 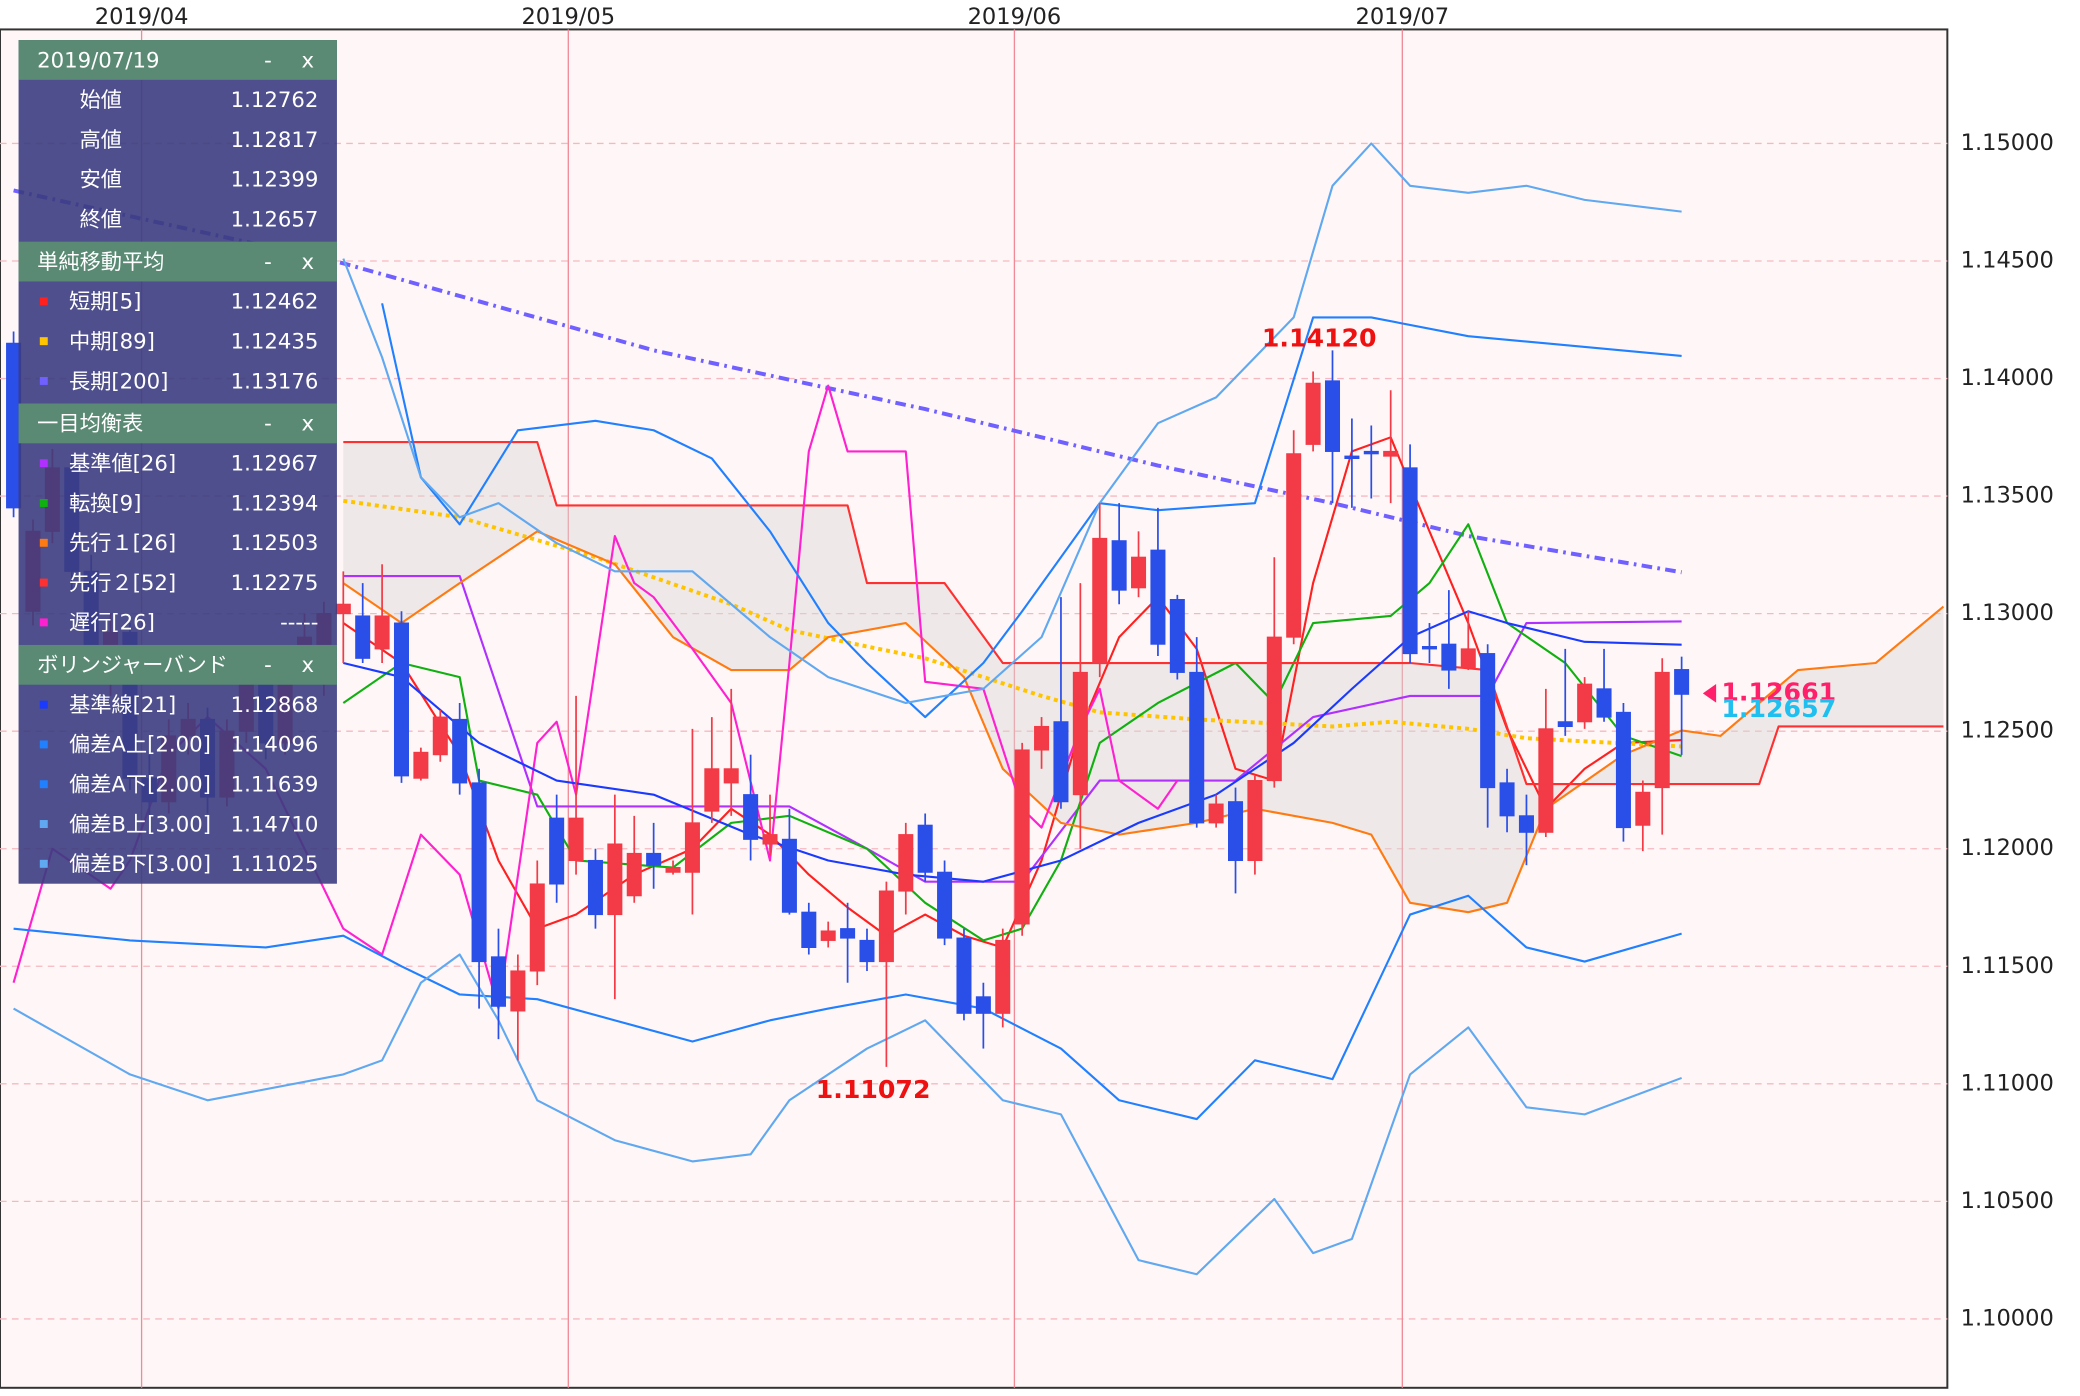 What do you see at coordinates (2007, 378) in the screenshot?
I see `y-tick-label: 1.14000` at bounding box center [2007, 378].